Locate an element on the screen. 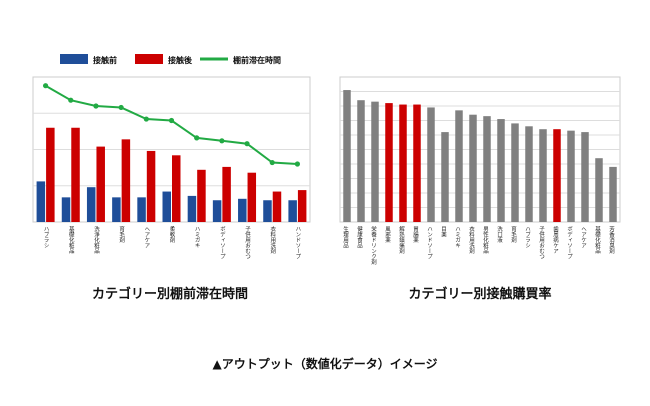 This screenshot has height=406, width=650. x-tick-label: 健康食品 is located at coordinates (359, 237).